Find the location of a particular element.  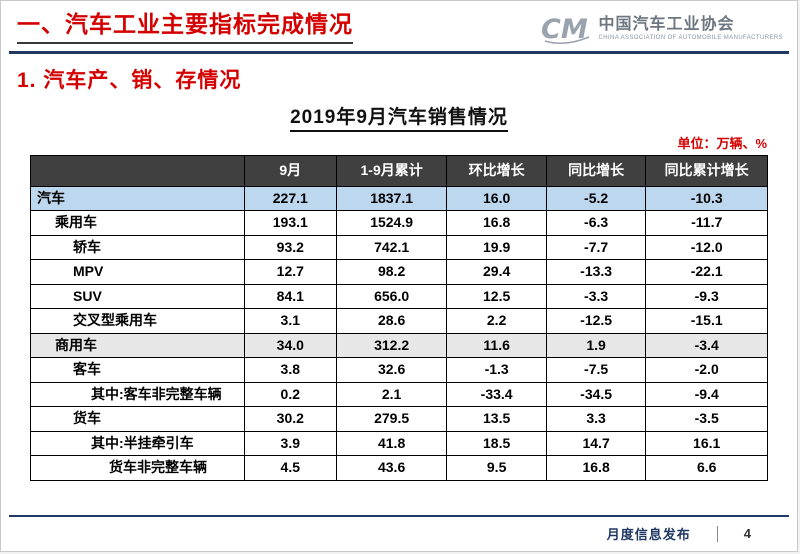

row-label: SUV is located at coordinates (137, 296).